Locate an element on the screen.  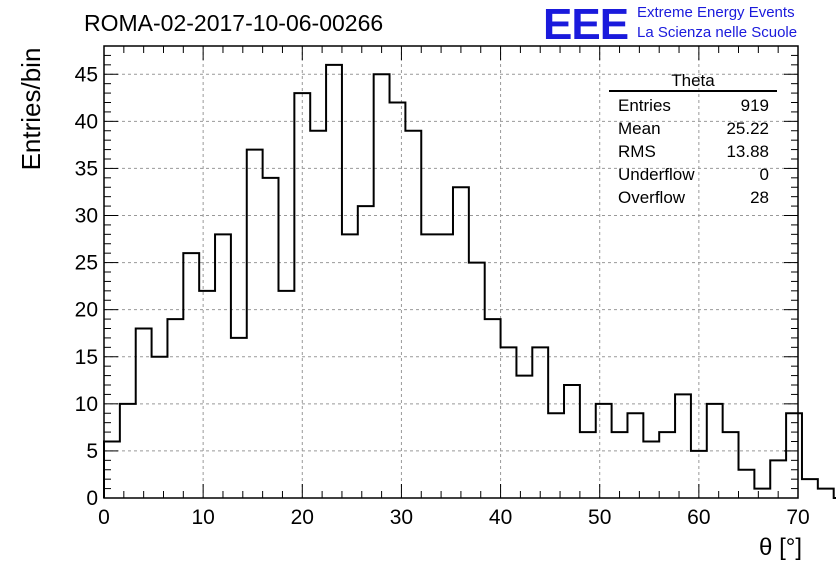
y-axis-label: Entries/bin is located at coordinates (31, 109).